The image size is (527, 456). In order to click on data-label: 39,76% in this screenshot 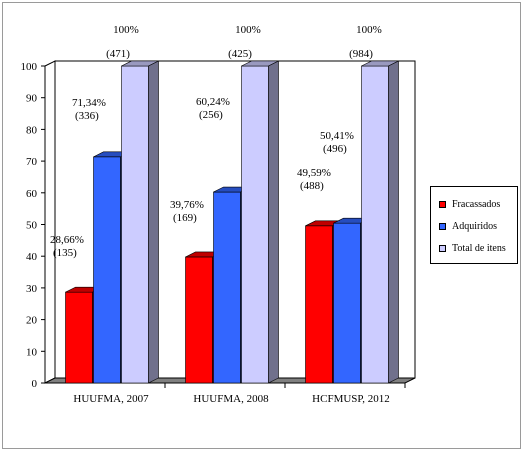, I will do `click(187, 205)`.